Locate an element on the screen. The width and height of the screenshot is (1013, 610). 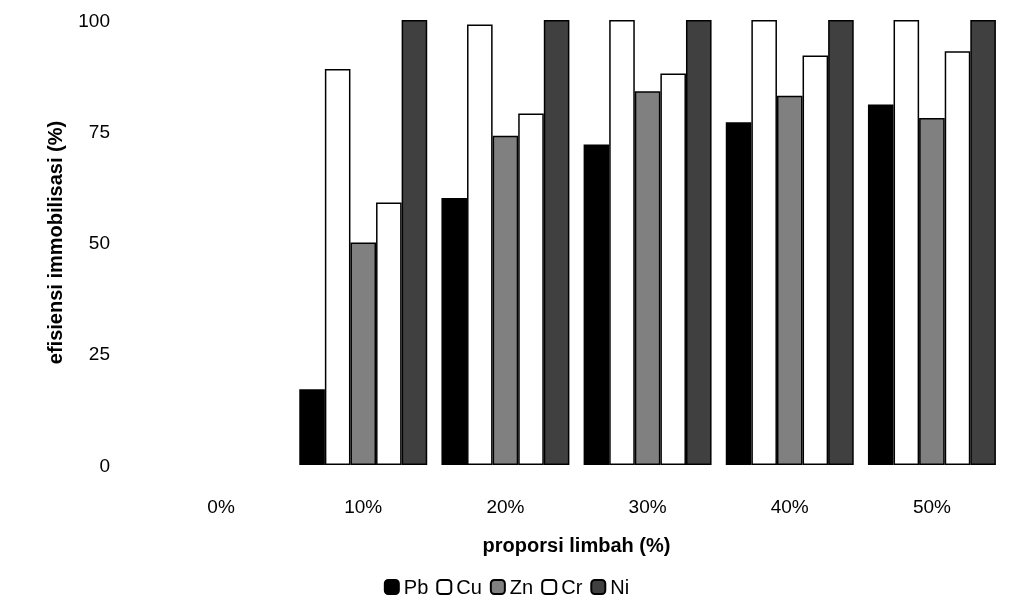
legend-label: Ni is located at coordinates (620, 587).